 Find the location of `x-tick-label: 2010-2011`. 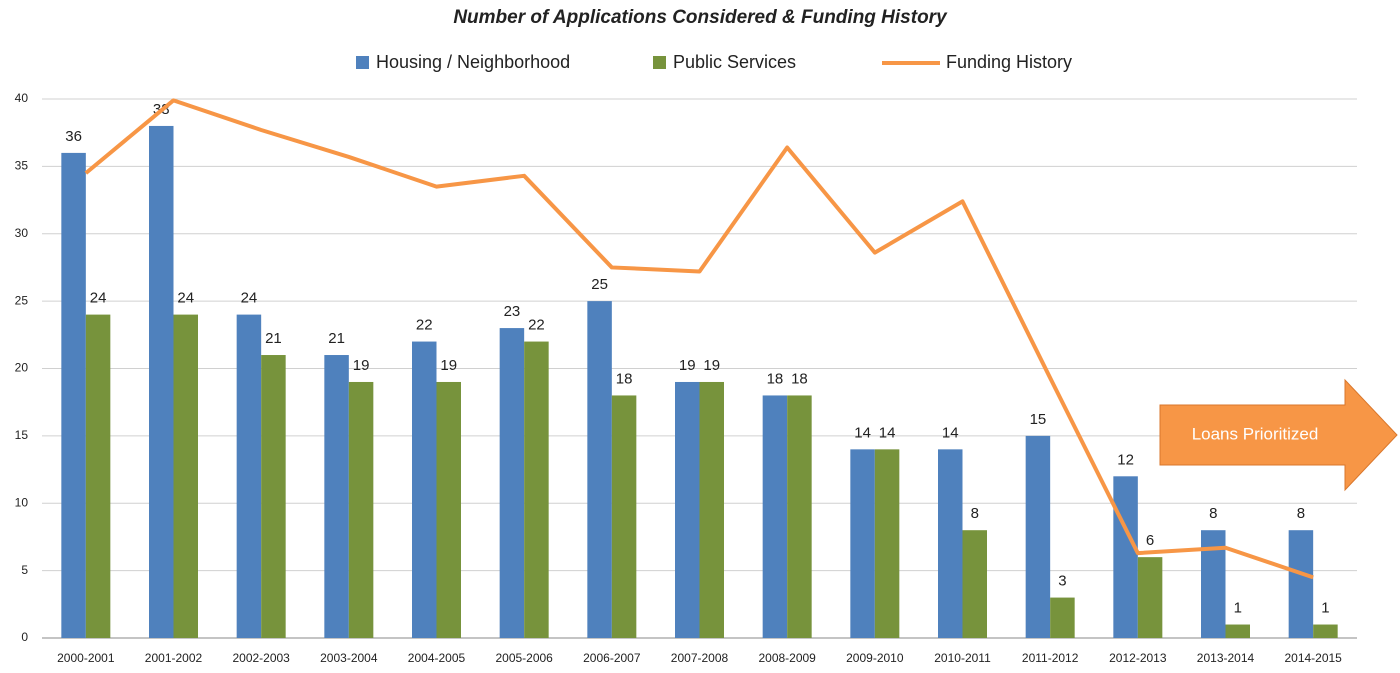

x-tick-label: 2010-2011 is located at coordinates (962, 658).